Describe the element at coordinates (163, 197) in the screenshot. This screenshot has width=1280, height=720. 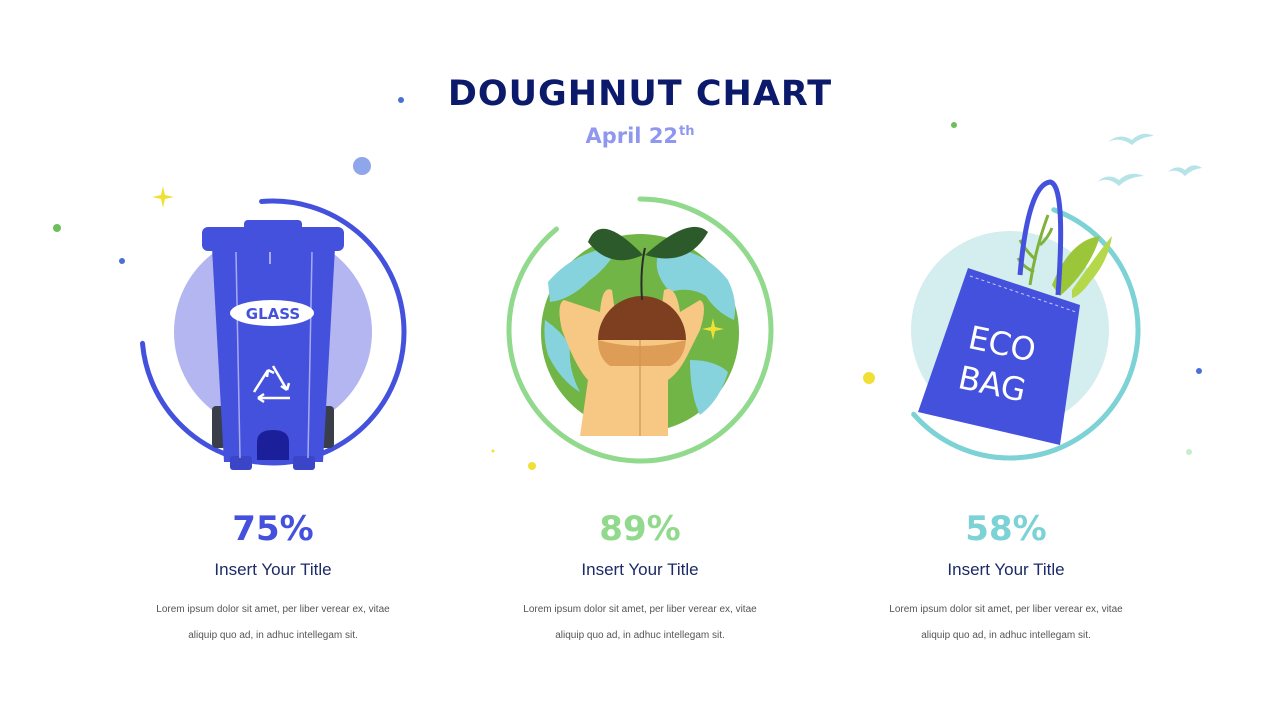
I see `sparkle-icon` at that location.